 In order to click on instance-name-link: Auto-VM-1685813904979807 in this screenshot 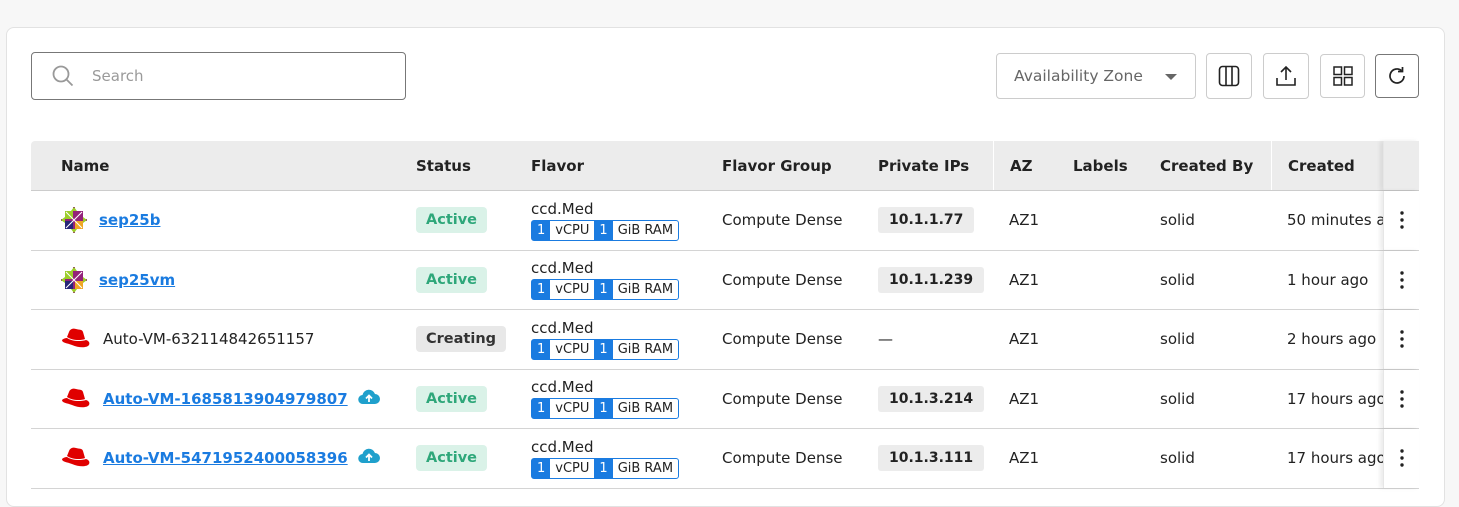, I will do `click(225, 398)`.